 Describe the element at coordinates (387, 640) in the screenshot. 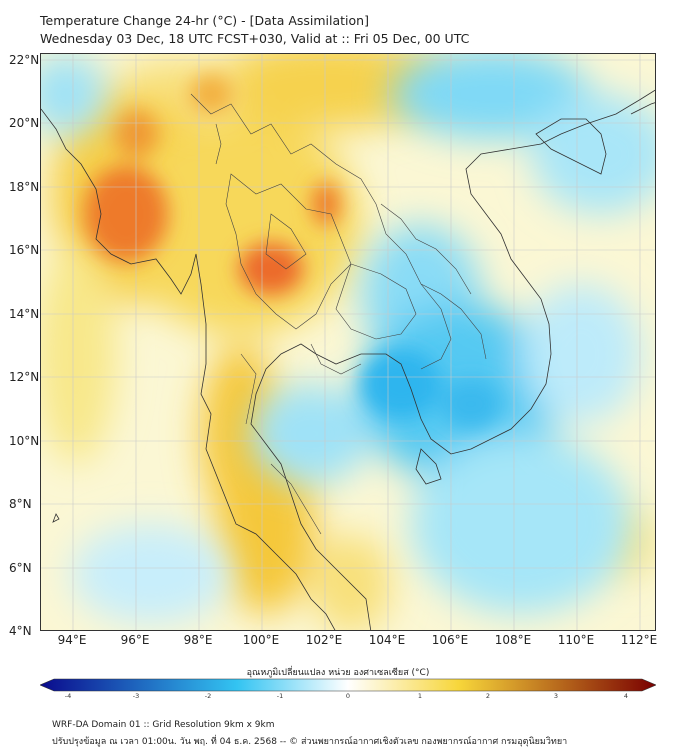

I see `lon-label: 104°E` at that location.